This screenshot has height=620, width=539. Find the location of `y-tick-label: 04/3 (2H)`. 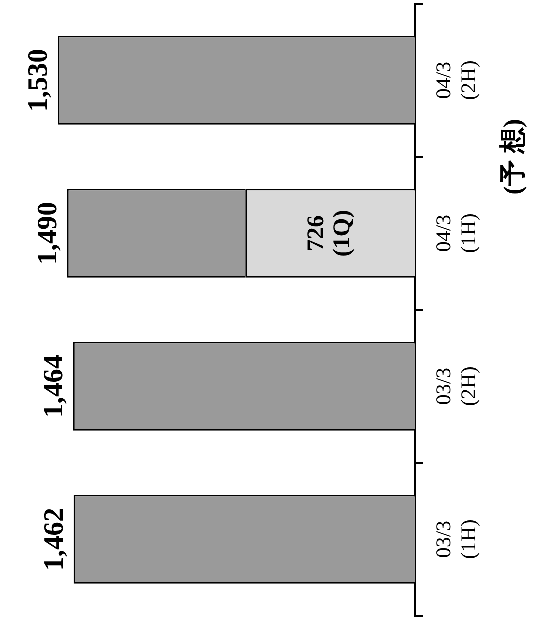

y-tick-label: 04/3 (2H) is located at coordinates (456, 80).